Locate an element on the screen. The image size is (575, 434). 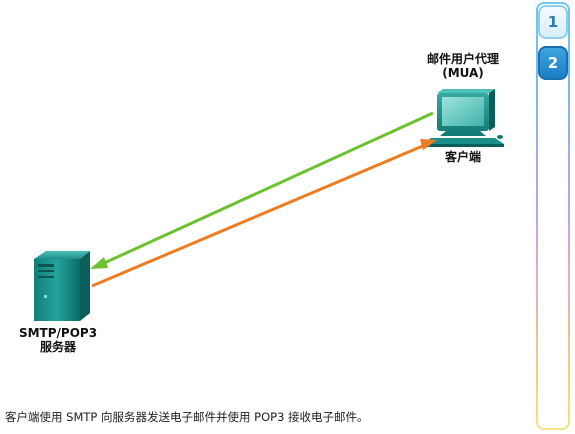
step-2-button: 2 is located at coordinates (553, 63).